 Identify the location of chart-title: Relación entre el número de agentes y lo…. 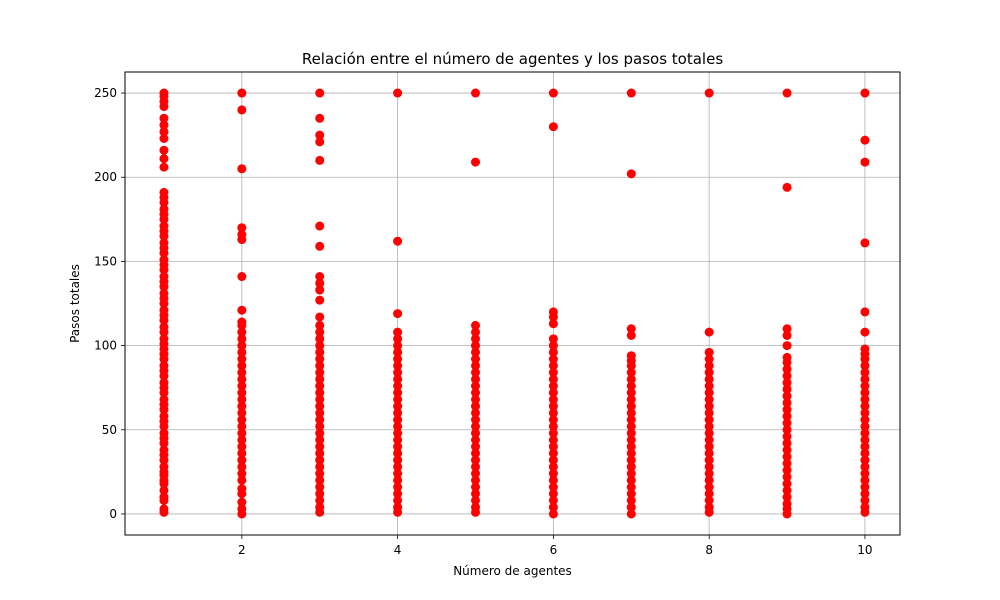
(513, 59).